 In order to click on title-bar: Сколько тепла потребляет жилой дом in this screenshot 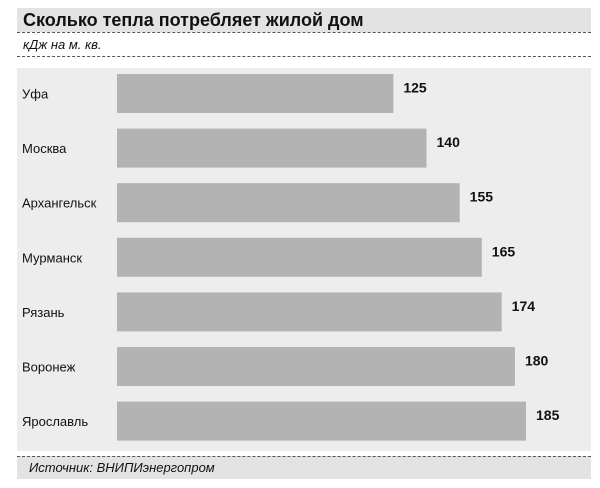, I will do `click(304, 20)`.